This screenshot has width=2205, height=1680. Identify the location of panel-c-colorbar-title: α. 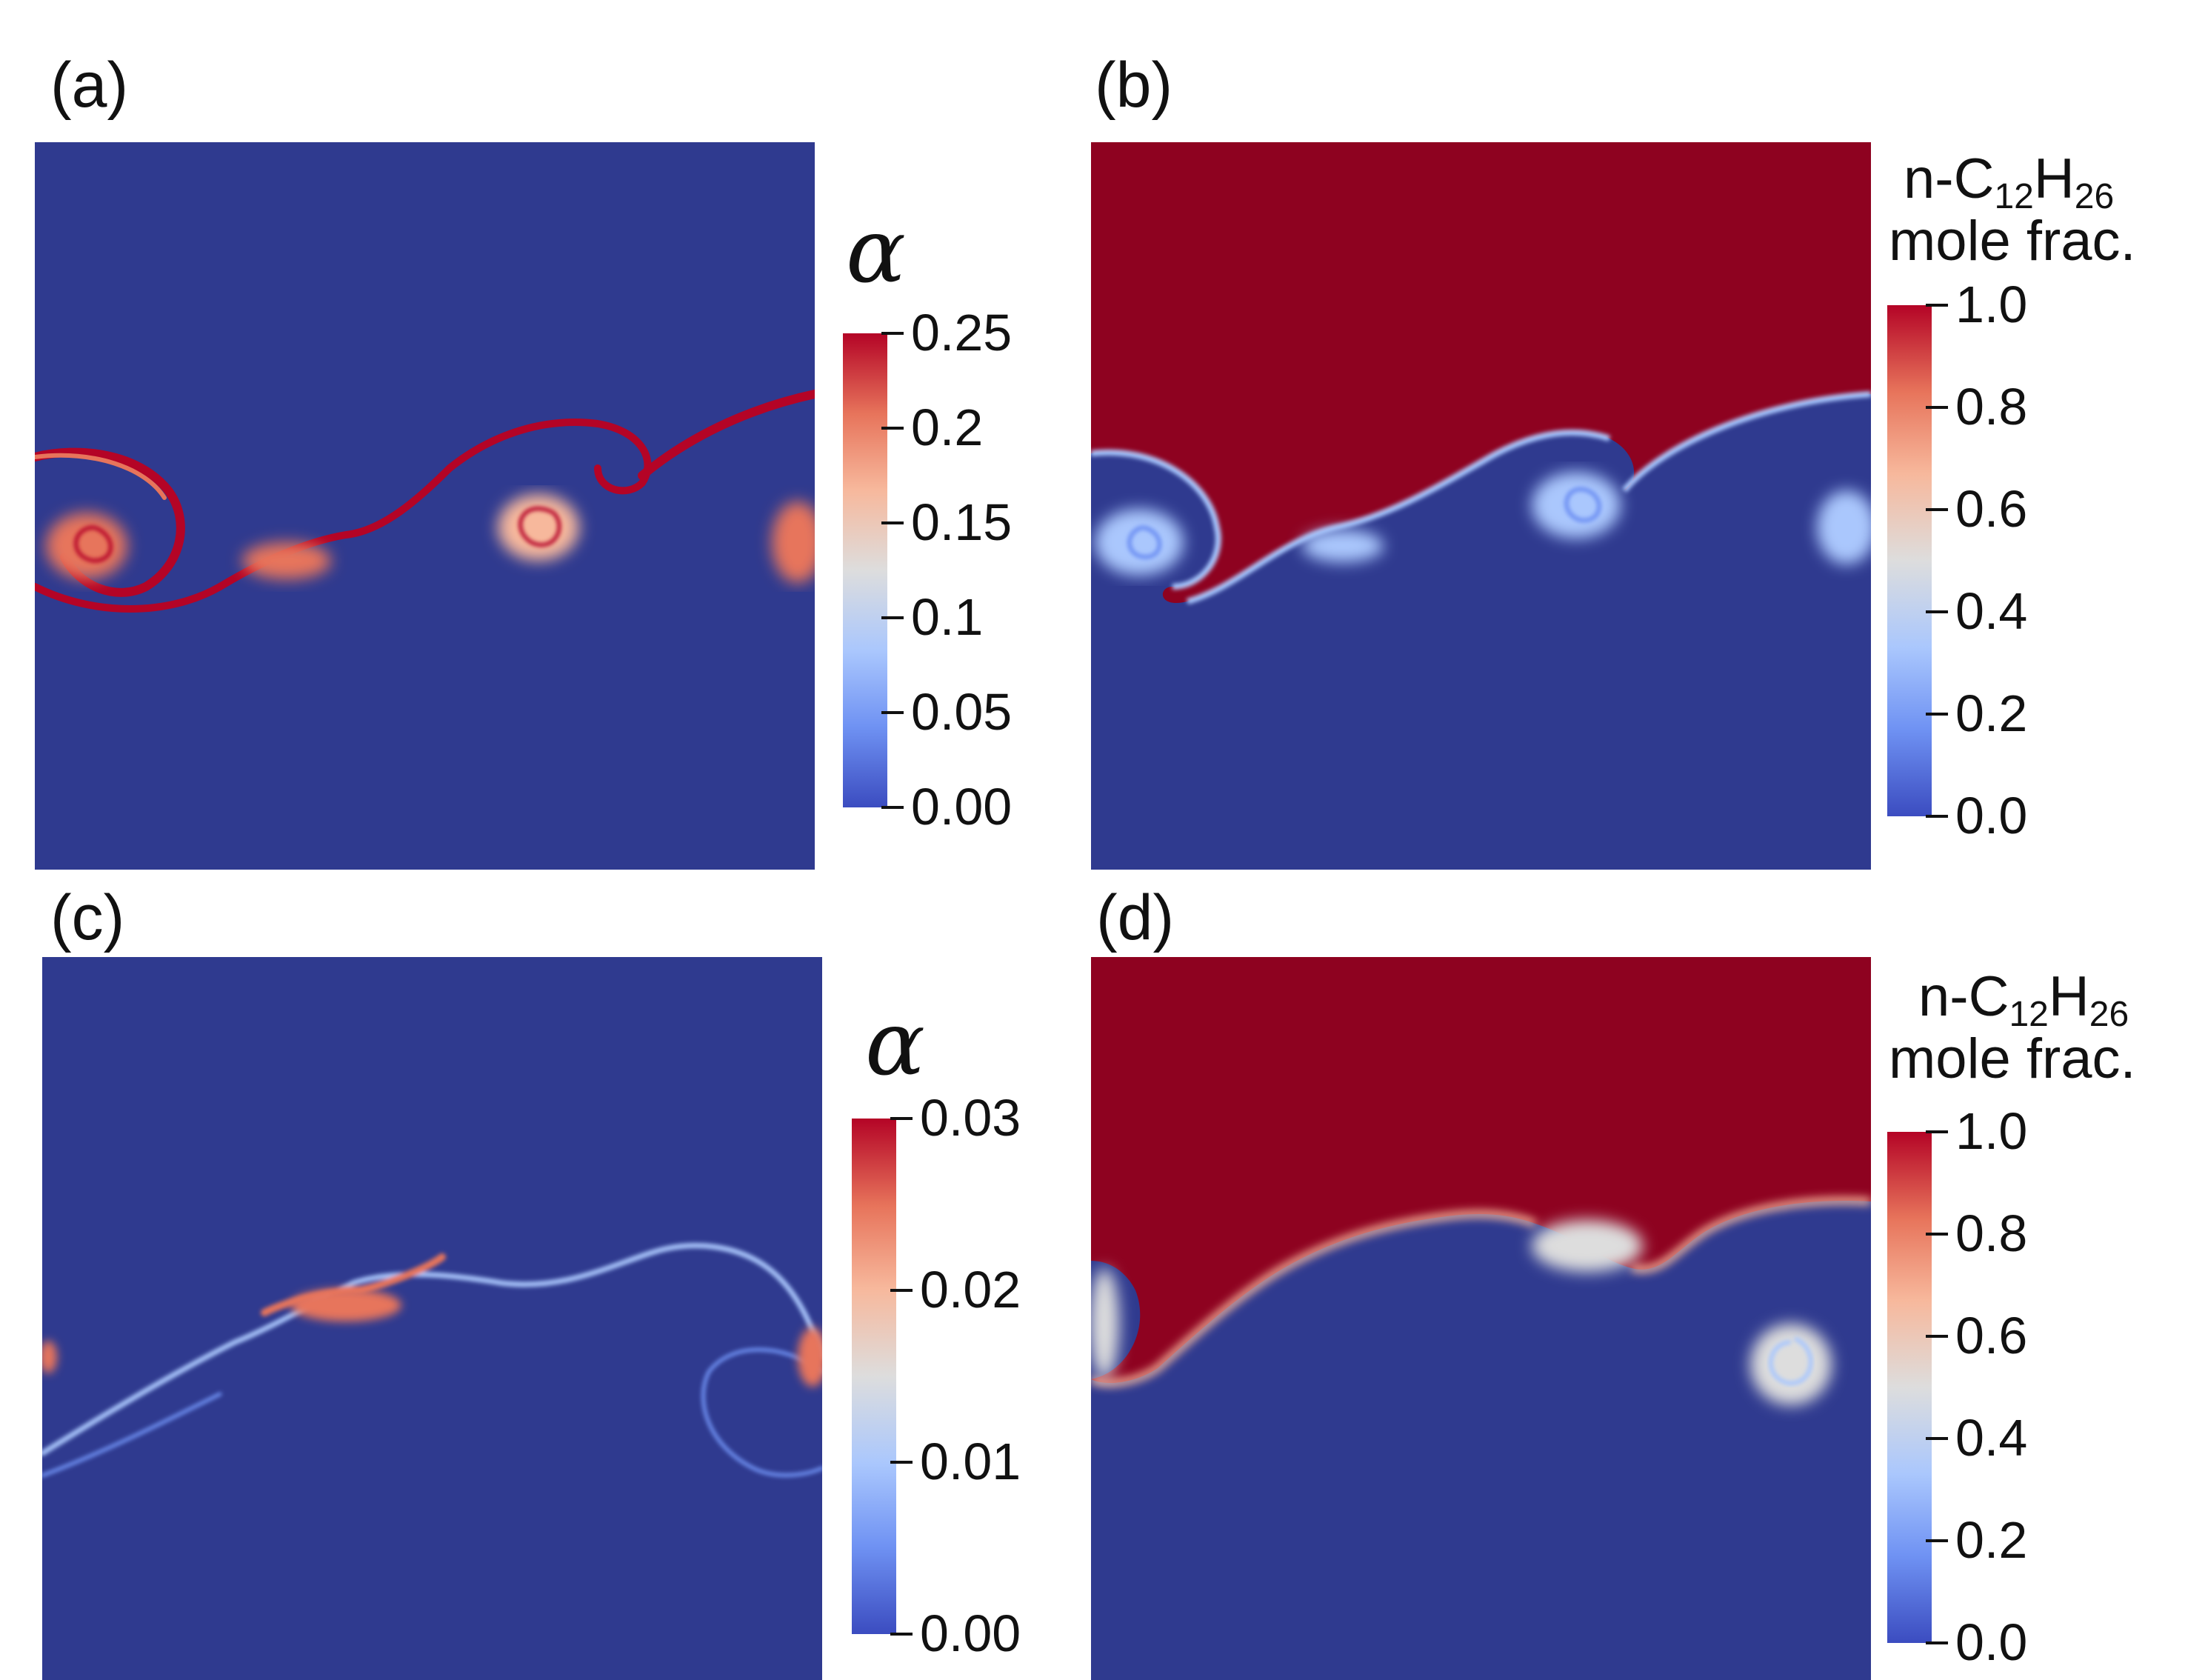
(895, 1044).